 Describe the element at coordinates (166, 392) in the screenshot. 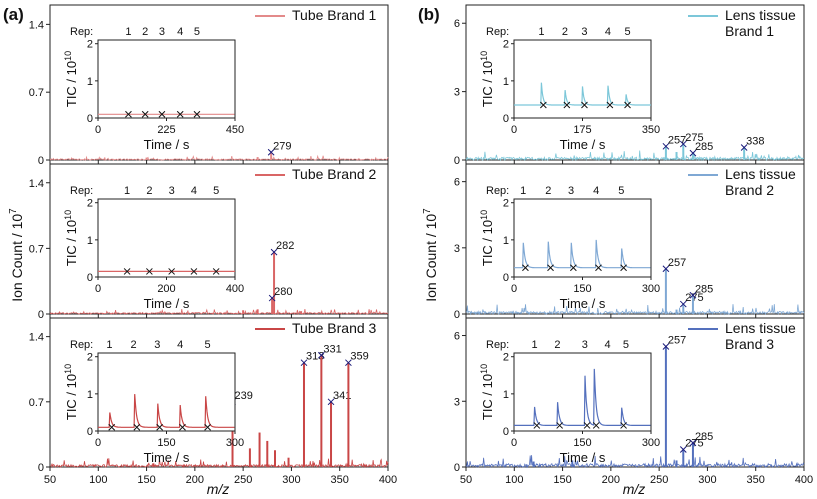

I see `inset-frame` at that location.